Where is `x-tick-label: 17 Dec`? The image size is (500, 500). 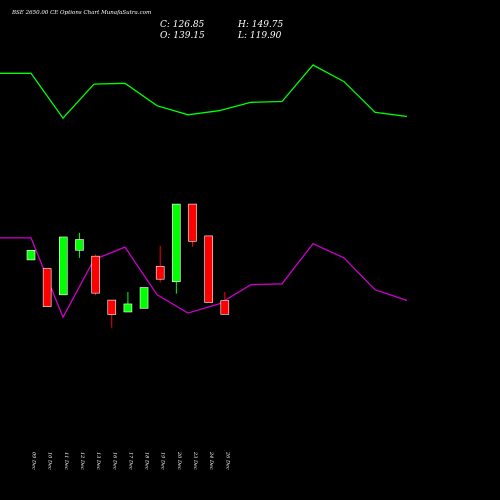
x-tick-label: 17 Dec is located at coordinates (130, 461).